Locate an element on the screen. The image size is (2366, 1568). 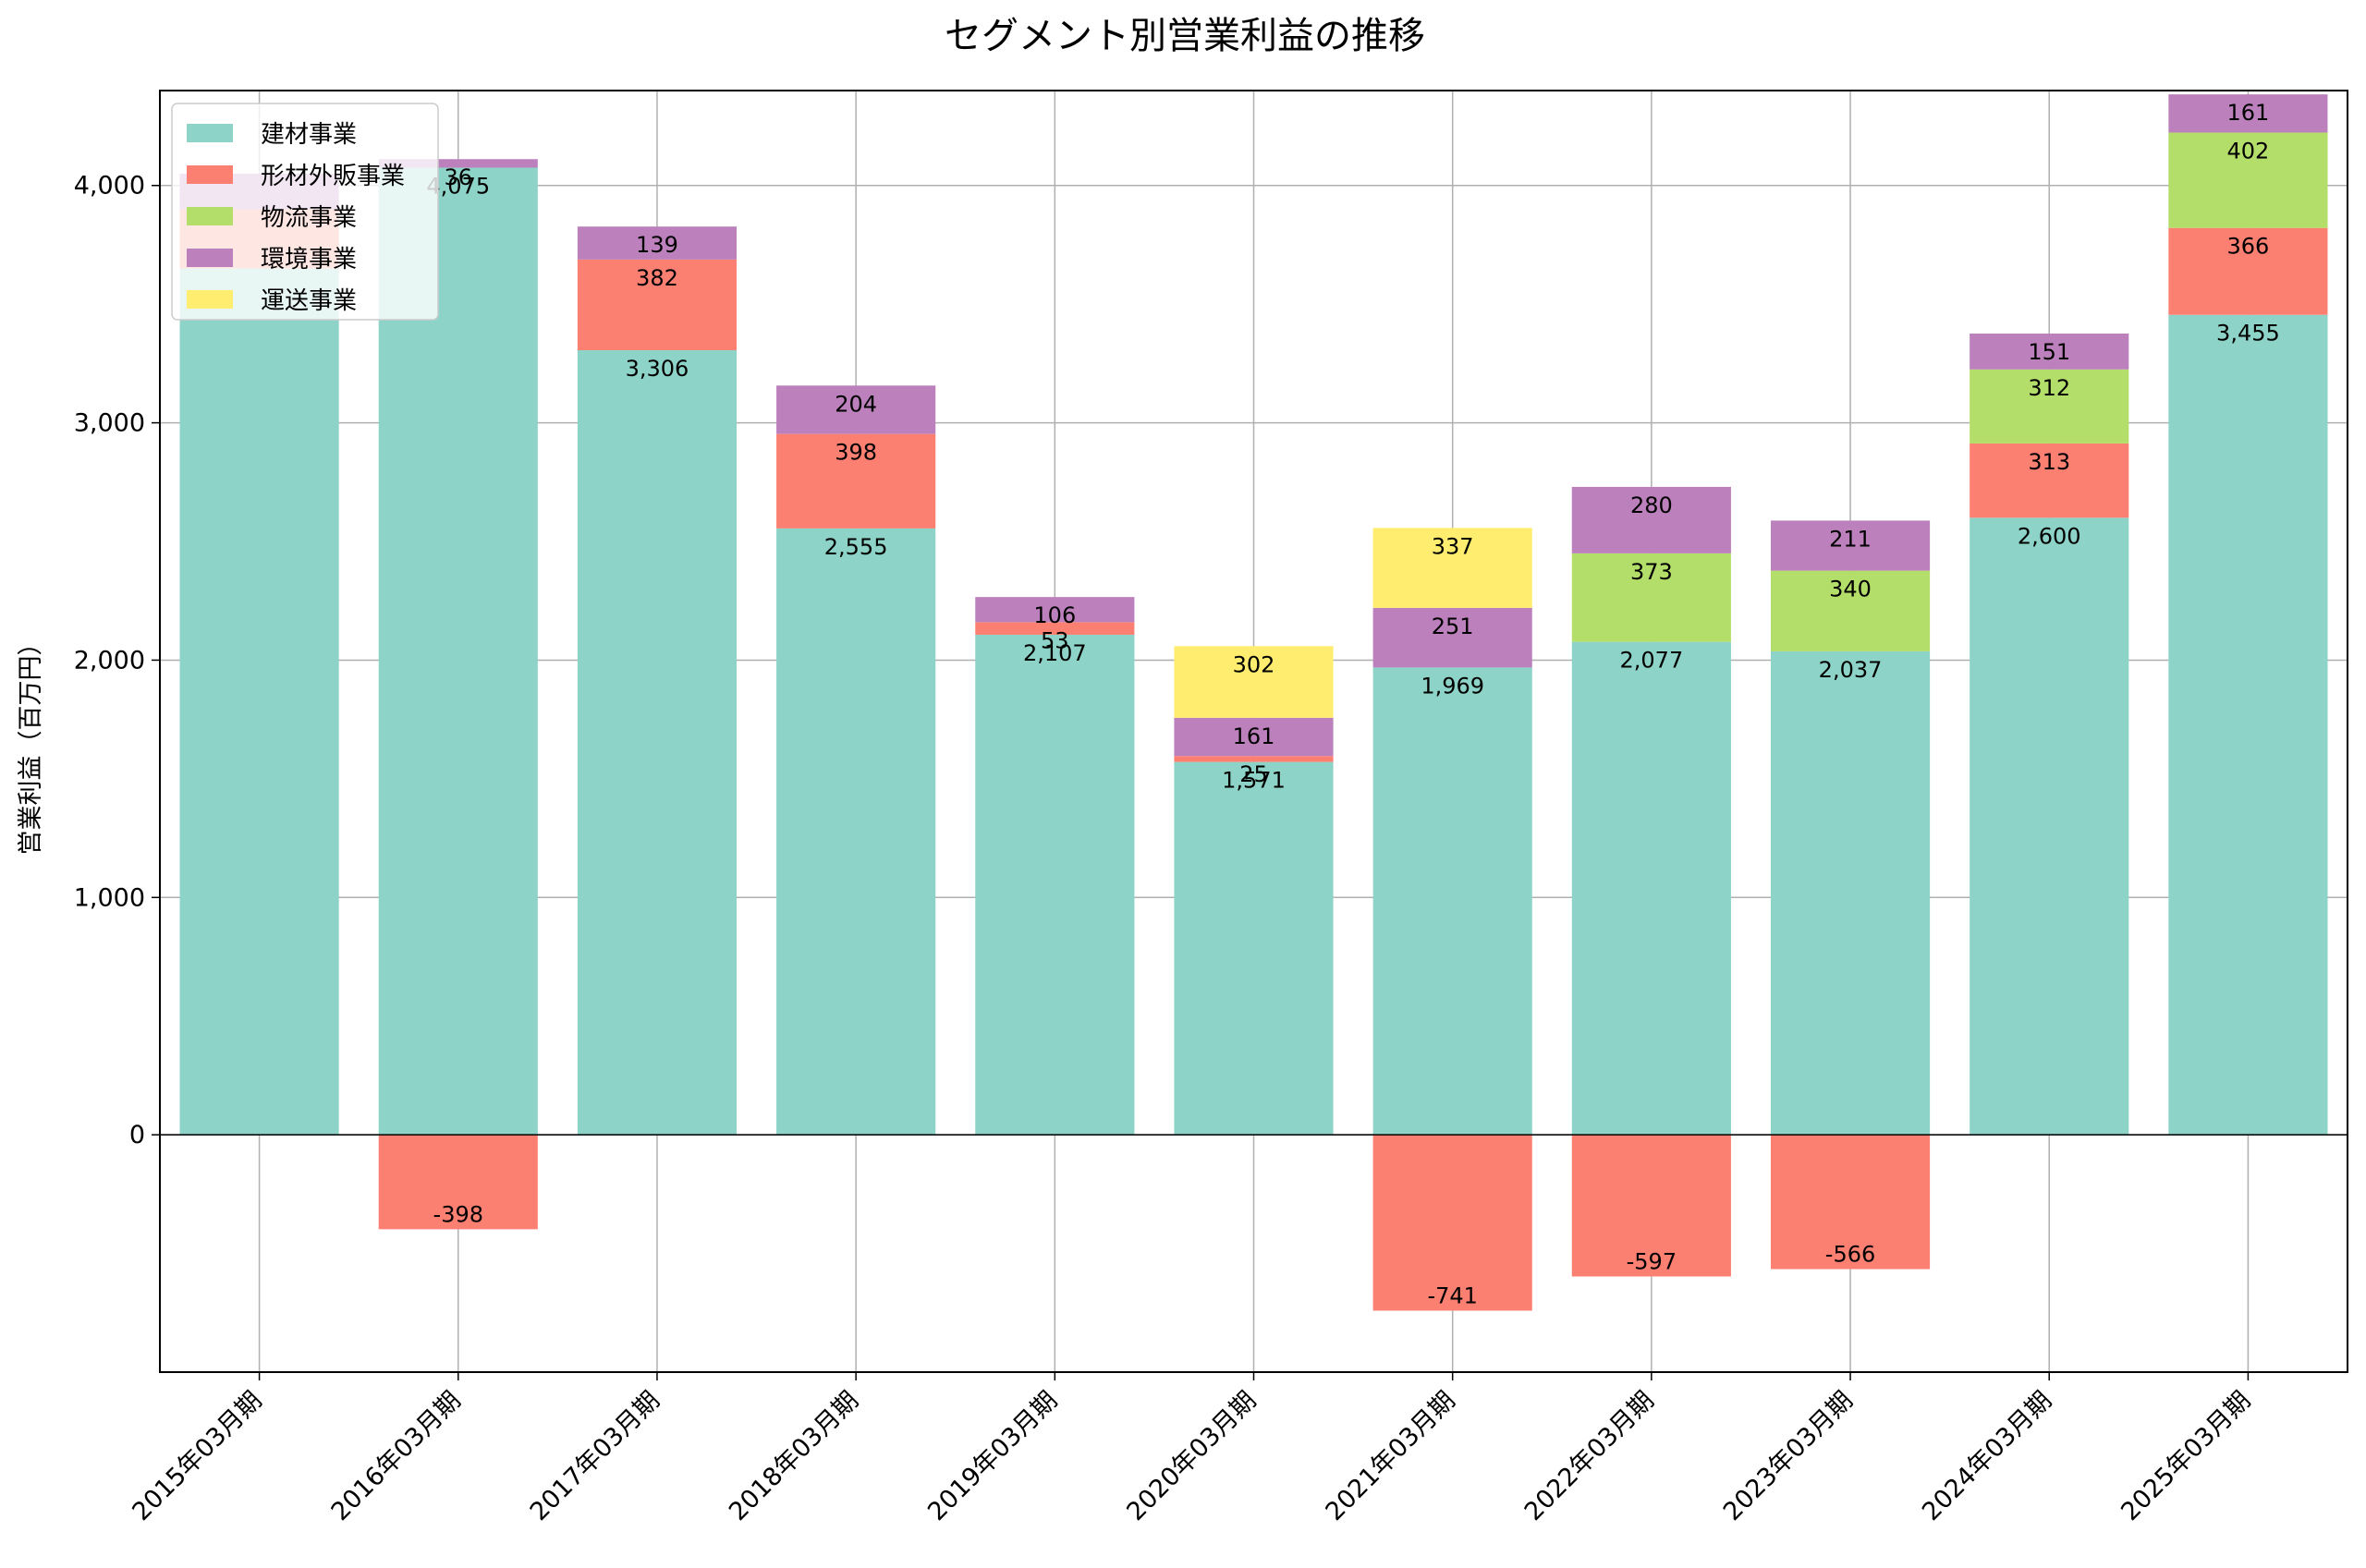
legend-label: 物流事業 is located at coordinates (309, 218).